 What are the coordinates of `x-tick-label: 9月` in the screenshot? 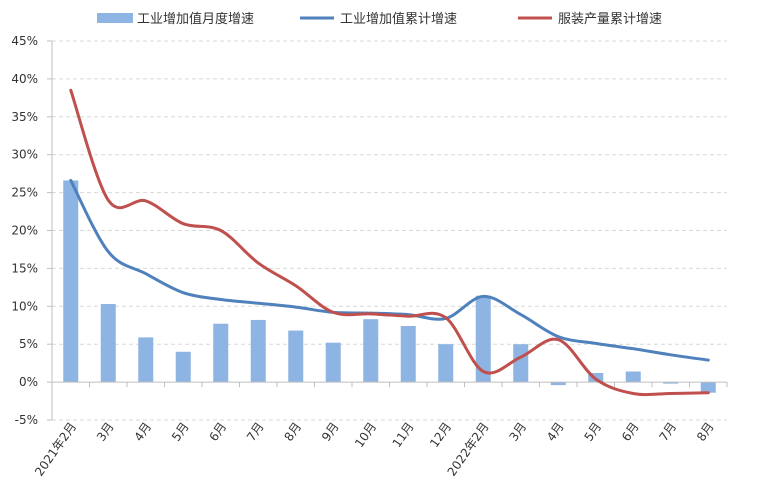 It's located at (330, 432).